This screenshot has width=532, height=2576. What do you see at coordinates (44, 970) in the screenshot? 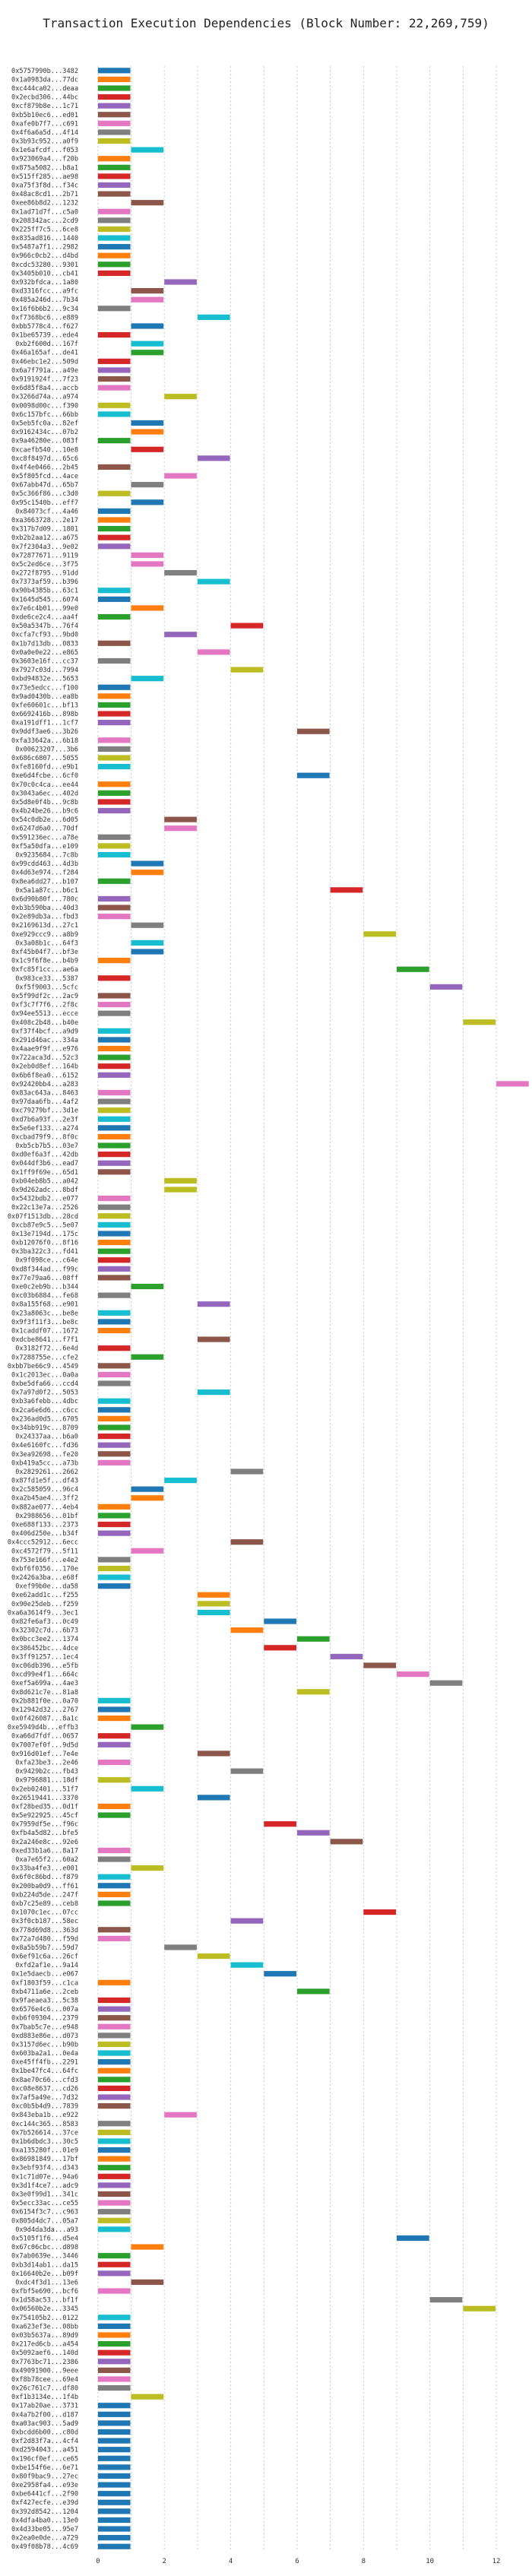
I see `y-tick-label: 0xfc85f1cc...ae6a` at bounding box center [44, 970].